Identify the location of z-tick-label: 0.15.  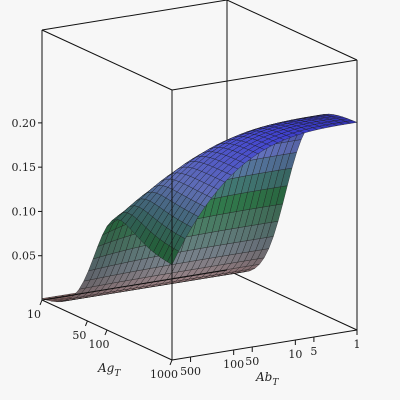
(24, 167).